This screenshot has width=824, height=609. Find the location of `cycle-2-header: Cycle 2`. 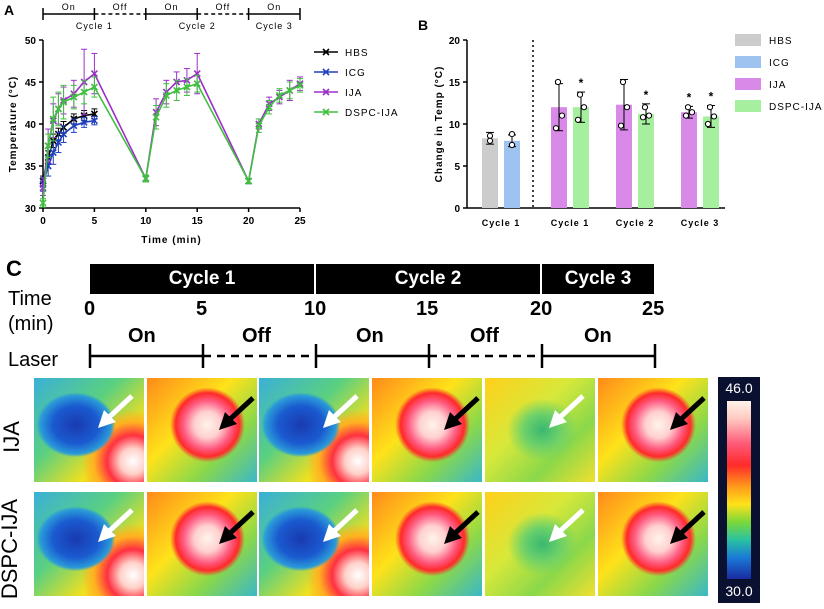

cycle-2-header: Cycle 2 is located at coordinates (428, 279).